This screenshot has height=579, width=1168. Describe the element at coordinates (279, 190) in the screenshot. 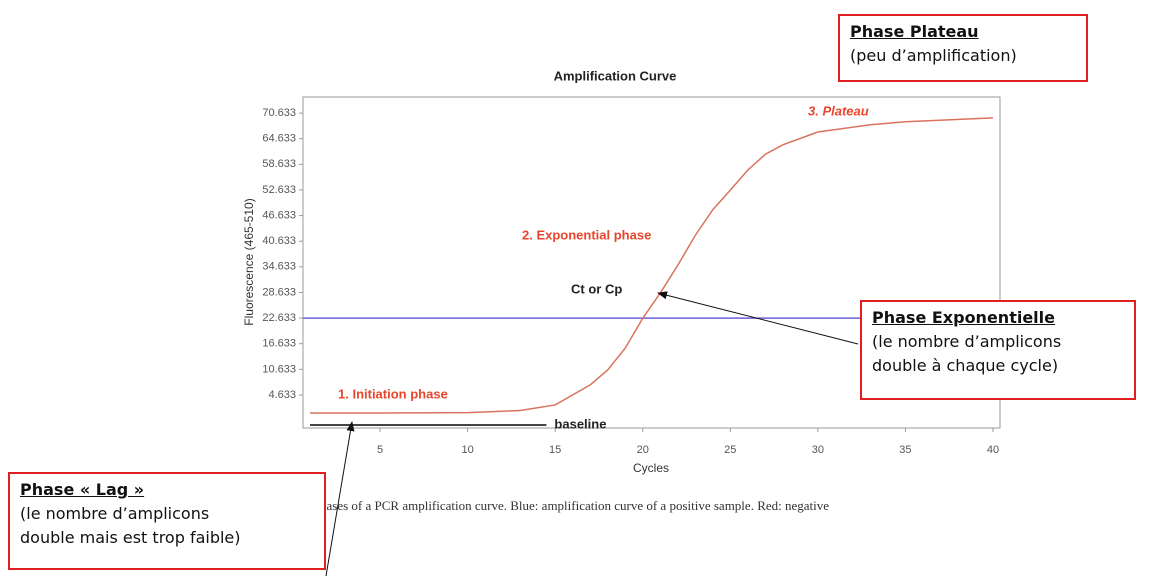

I see `y-tick-label: 52.633` at that location.